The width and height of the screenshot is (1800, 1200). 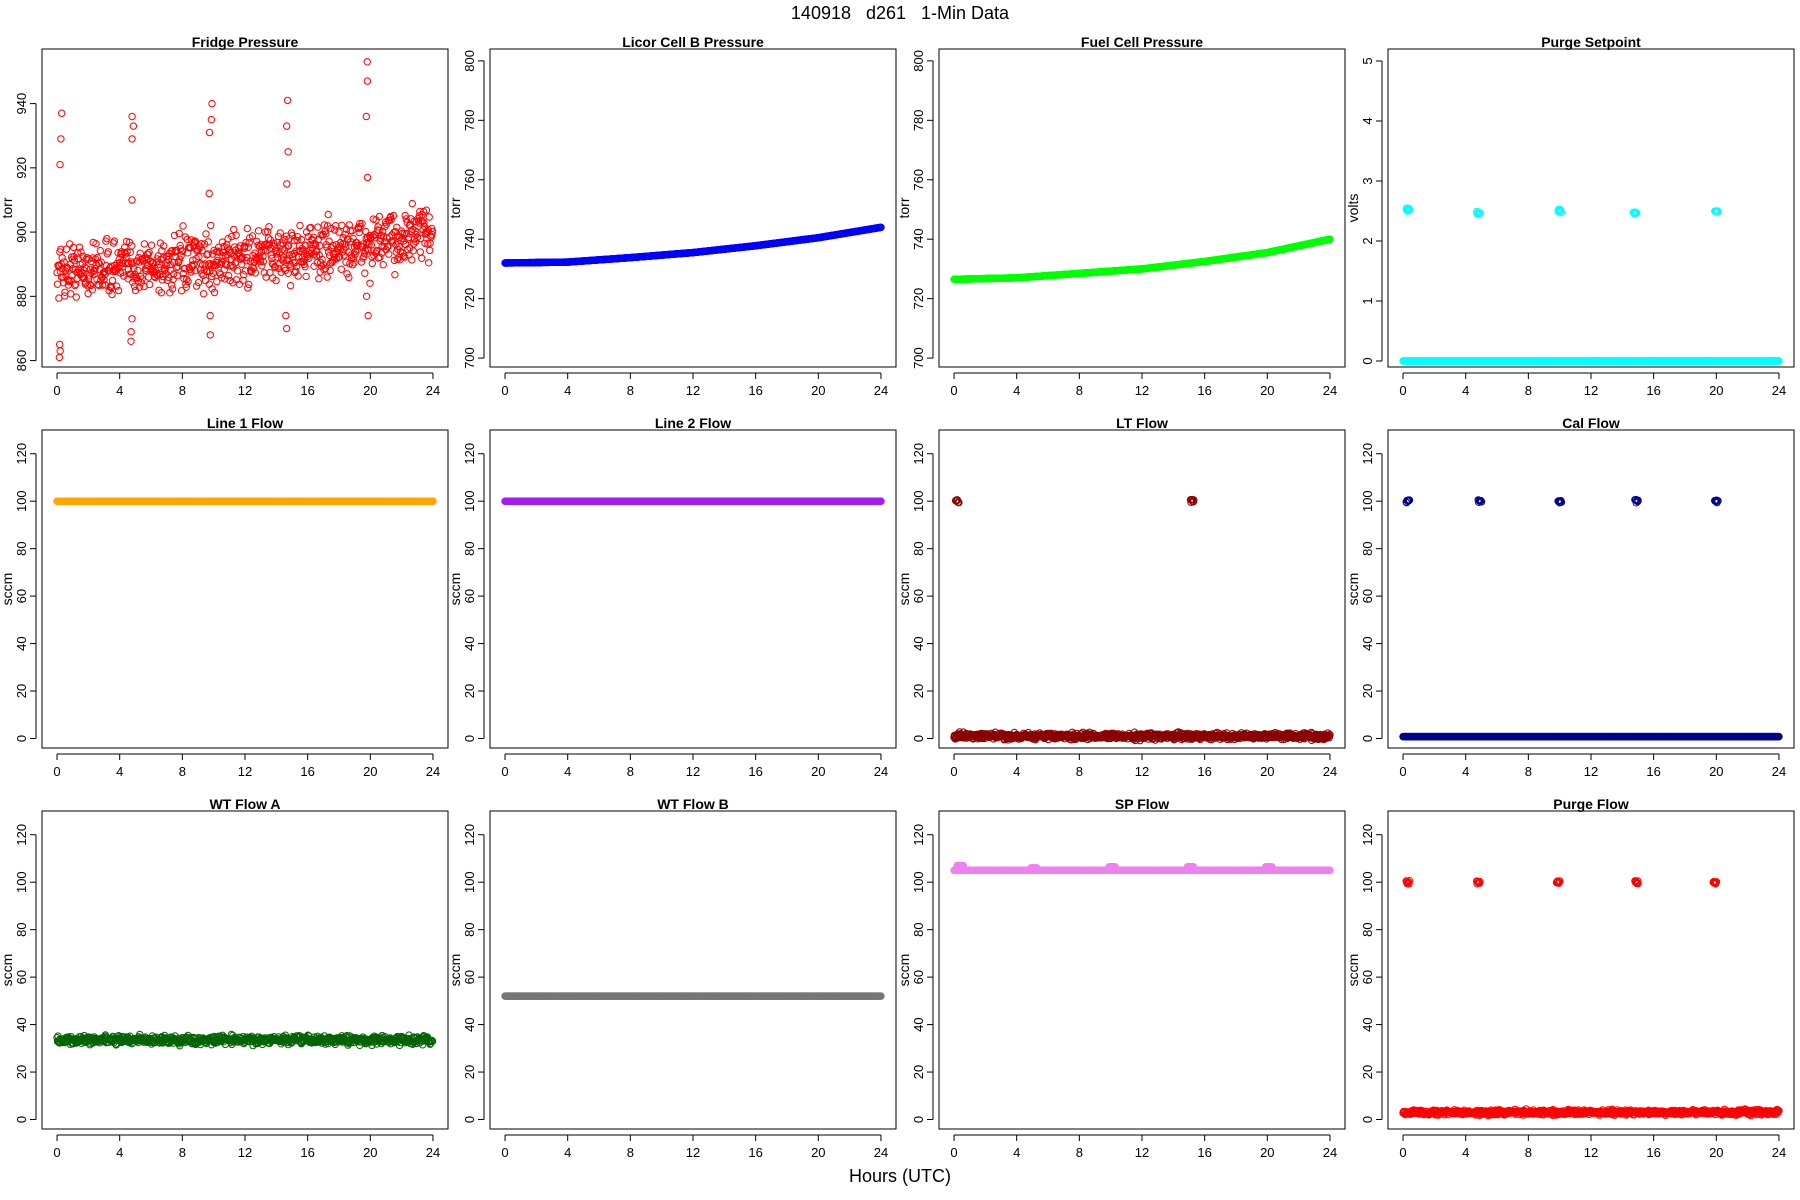 What do you see at coordinates (1591, 208) in the screenshot?
I see `plot-frame` at bounding box center [1591, 208].